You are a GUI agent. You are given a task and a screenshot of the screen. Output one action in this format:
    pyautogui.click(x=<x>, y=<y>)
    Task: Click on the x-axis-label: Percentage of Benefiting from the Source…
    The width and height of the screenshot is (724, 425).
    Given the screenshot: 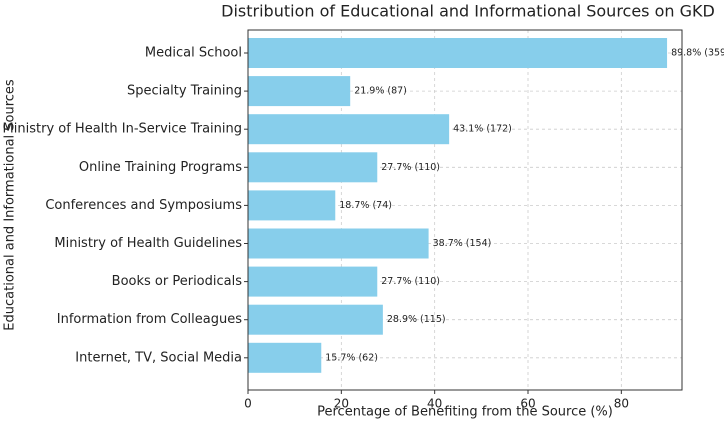 What is the action you would take?
    pyautogui.click(x=465, y=412)
    